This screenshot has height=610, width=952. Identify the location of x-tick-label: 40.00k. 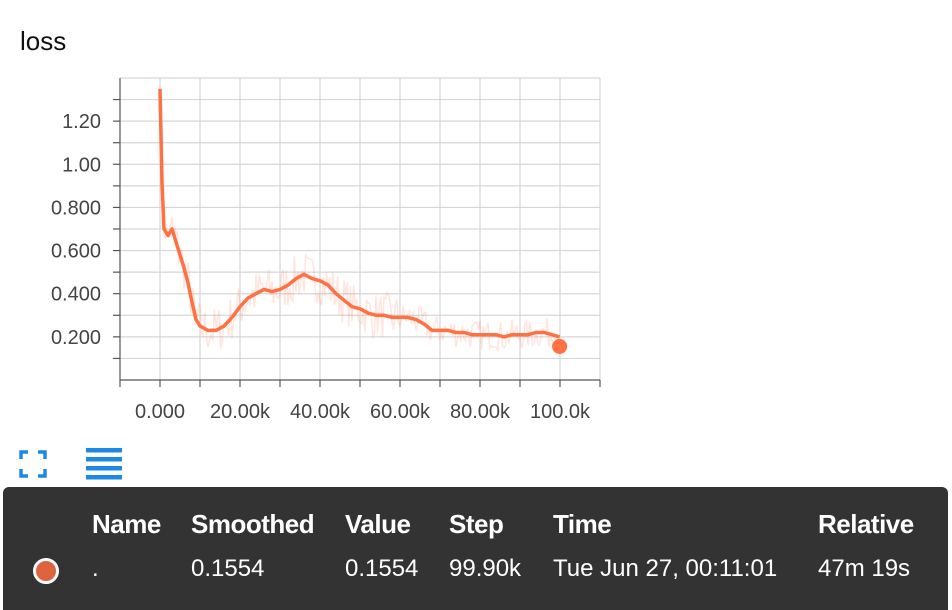
(320, 412).